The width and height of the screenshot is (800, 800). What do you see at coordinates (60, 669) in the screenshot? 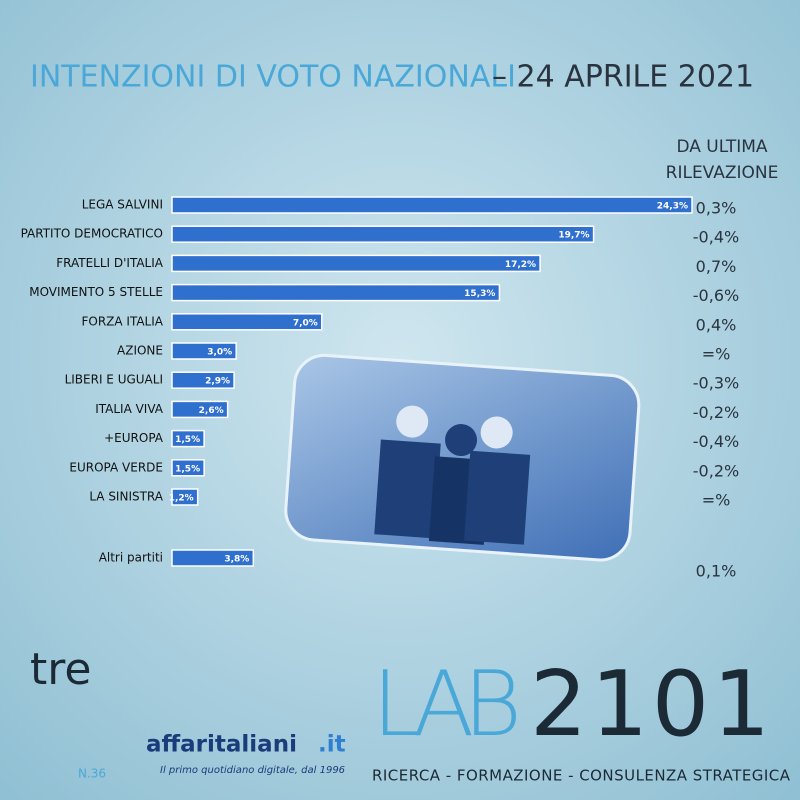
I see `tre-logo: tre` at bounding box center [60, 669].